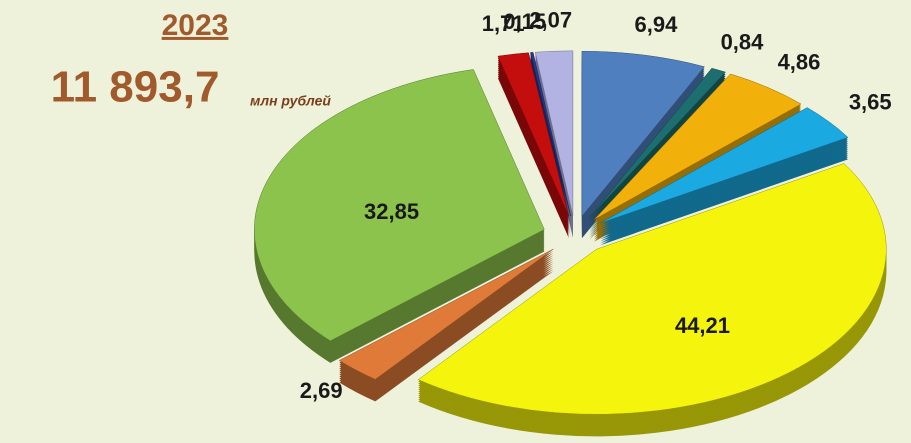  Describe the element at coordinates (503, 23) in the screenshot. I see `data-label: 1,71` at that location.